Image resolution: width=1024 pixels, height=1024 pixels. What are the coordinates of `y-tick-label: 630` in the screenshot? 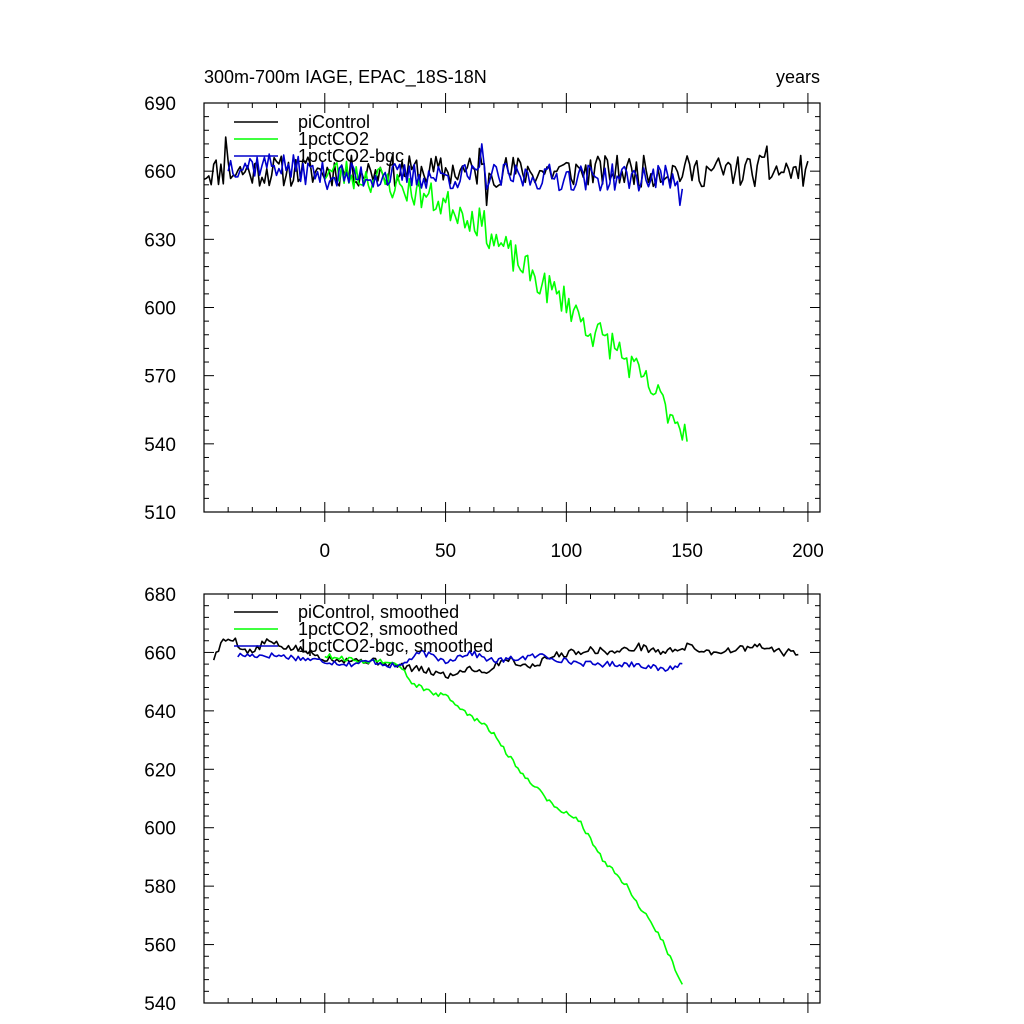 It's located at (160, 240).